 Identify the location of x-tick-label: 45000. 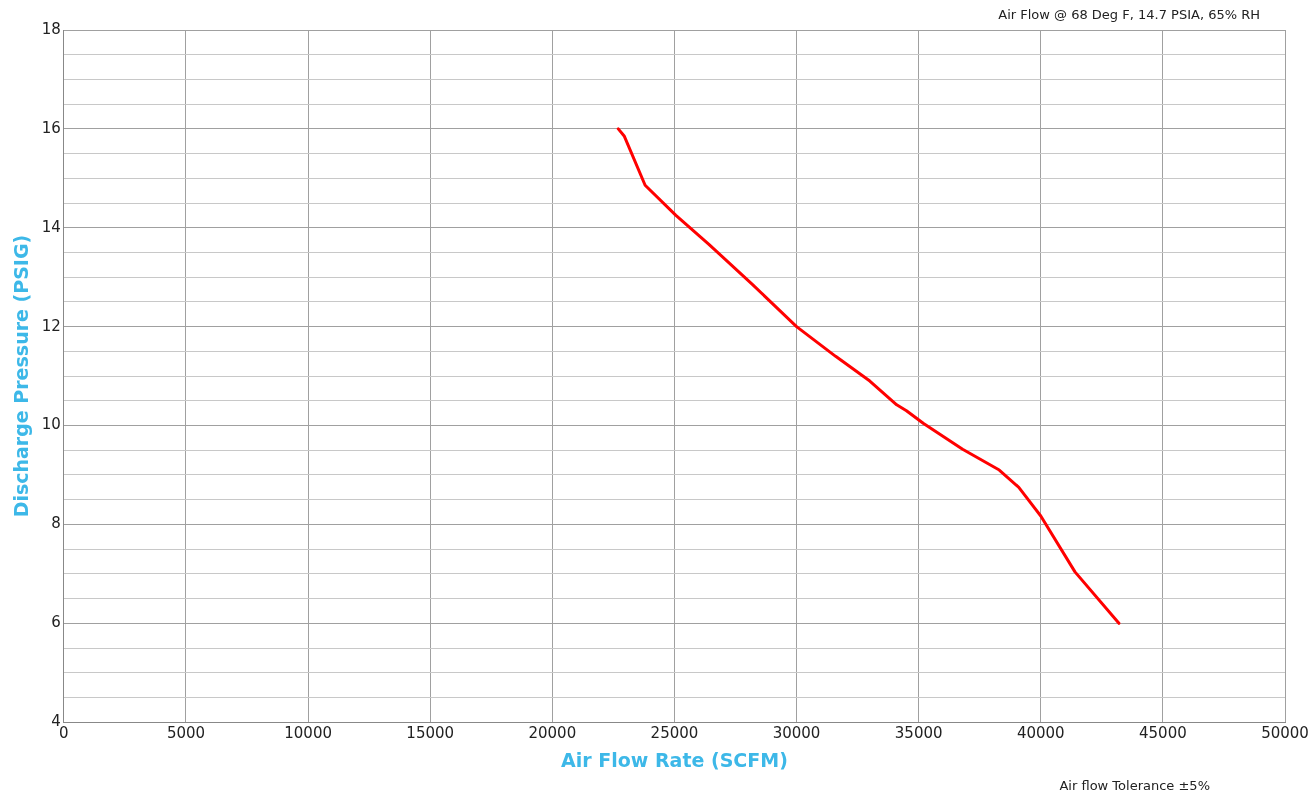
(1163, 733).